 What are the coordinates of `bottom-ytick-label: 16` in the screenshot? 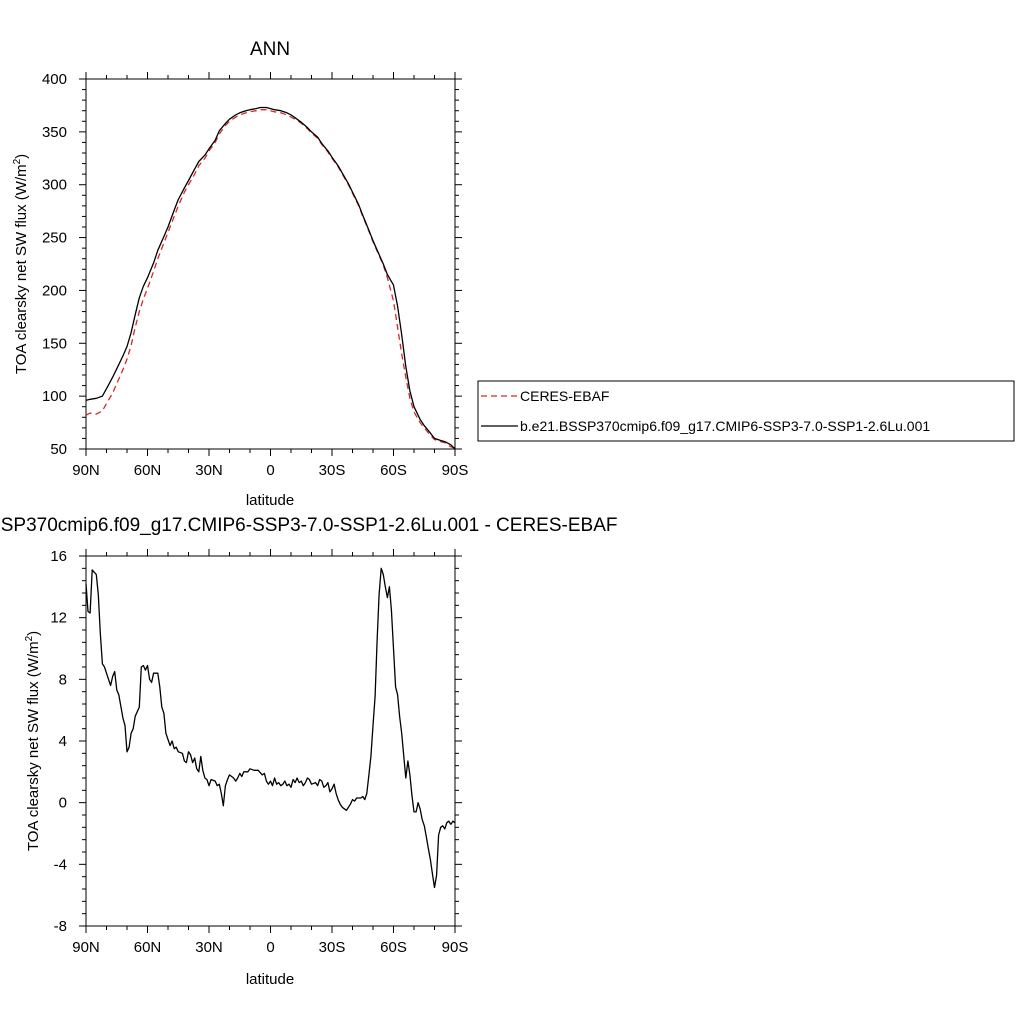 It's located at (58, 556).